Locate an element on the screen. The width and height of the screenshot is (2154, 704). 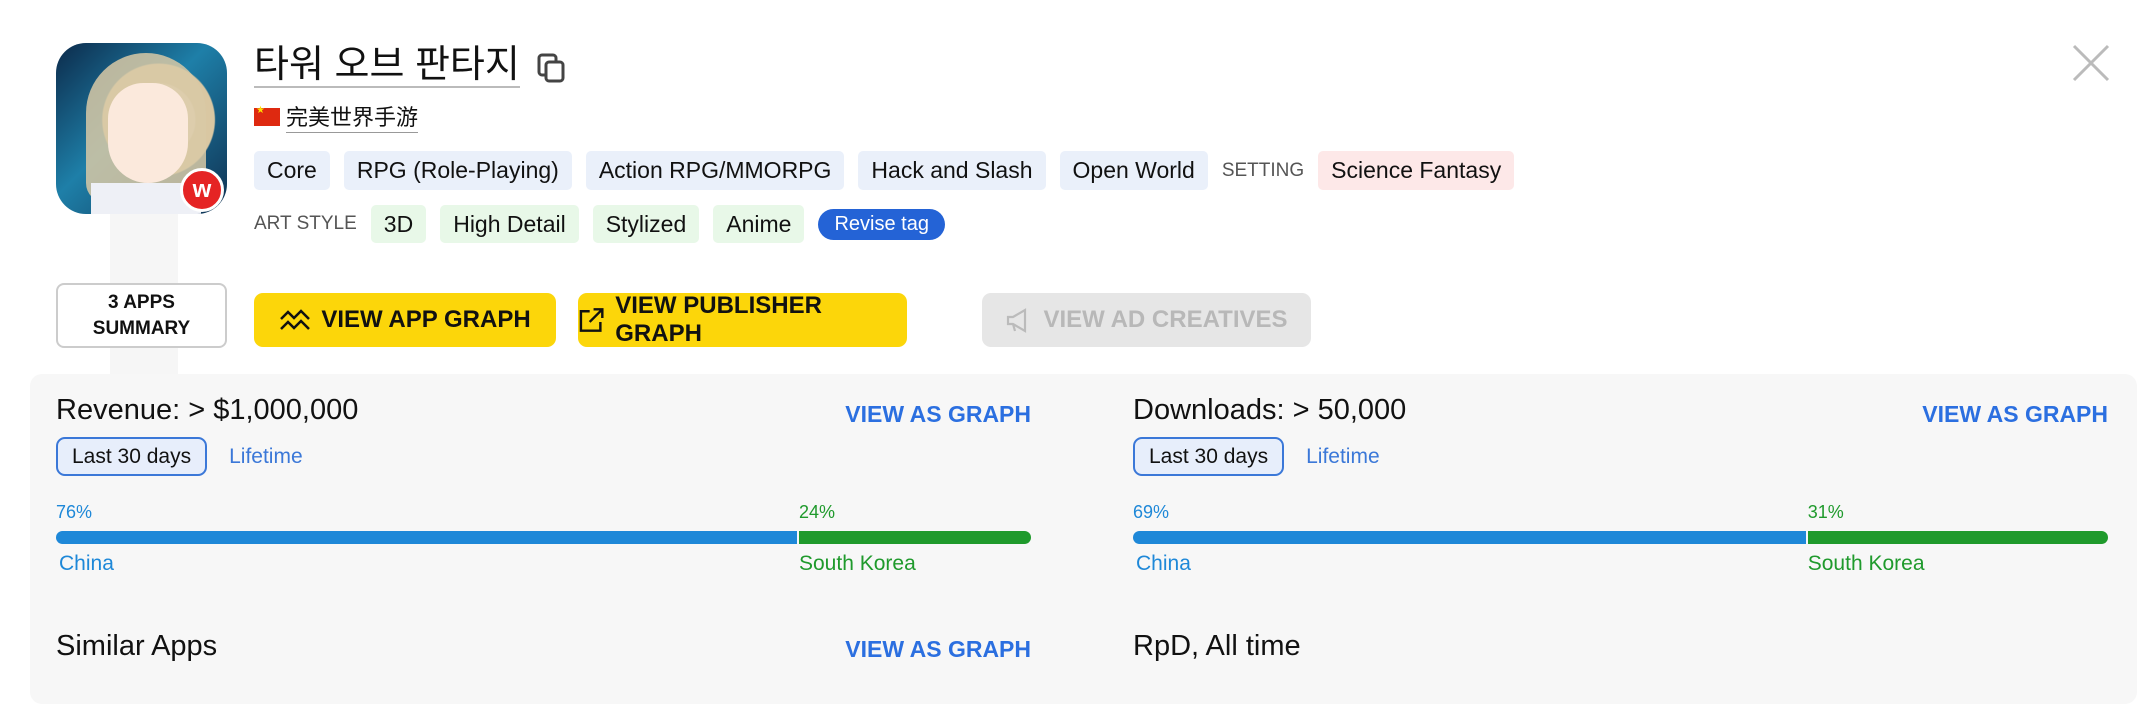
share-percent: 24% is located at coordinates (817, 512).